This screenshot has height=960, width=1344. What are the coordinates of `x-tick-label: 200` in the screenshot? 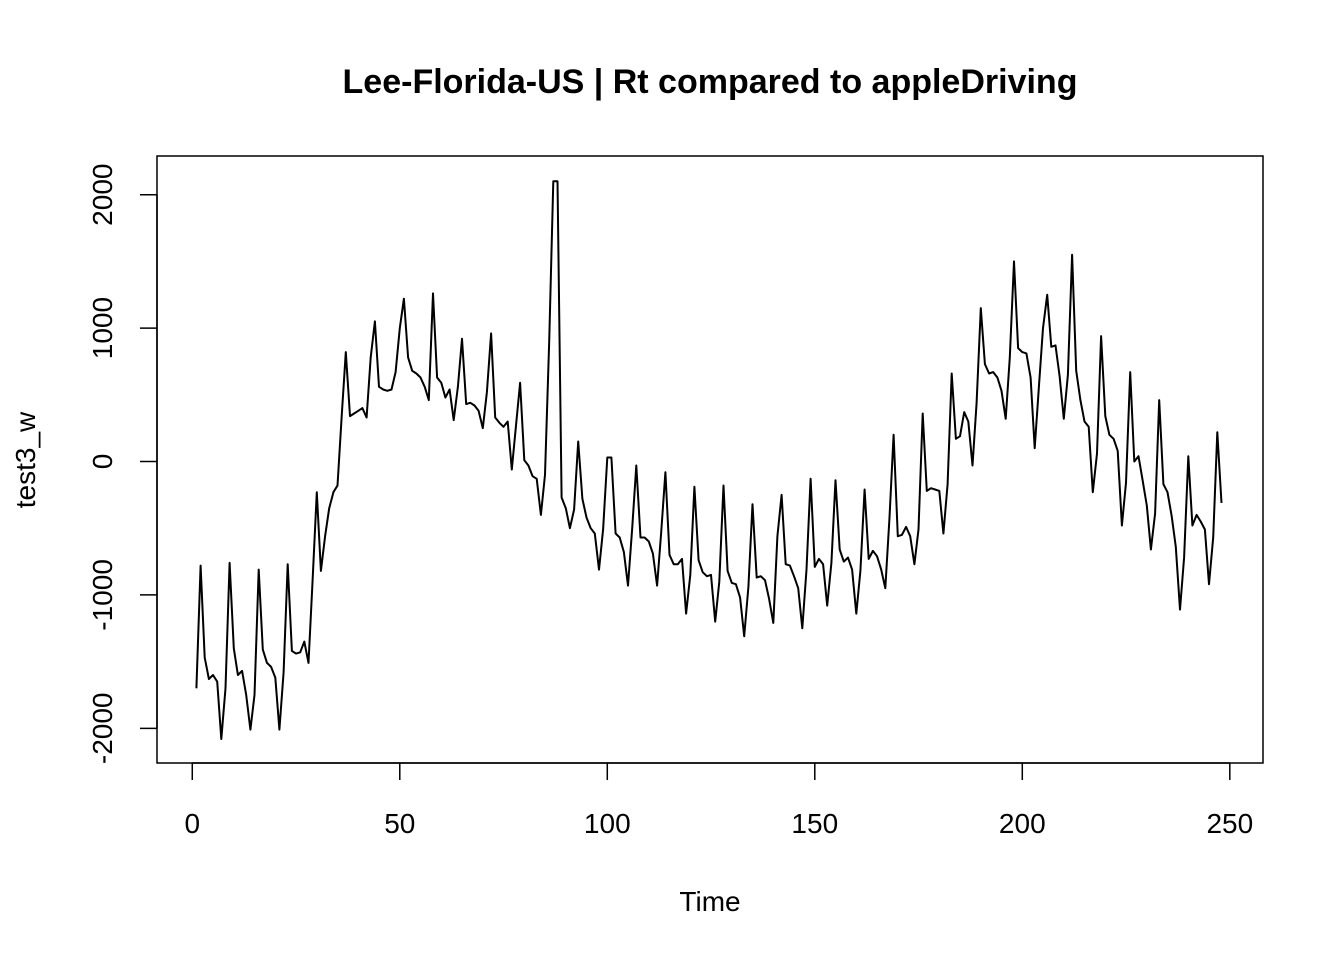 It's located at (1022, 823).